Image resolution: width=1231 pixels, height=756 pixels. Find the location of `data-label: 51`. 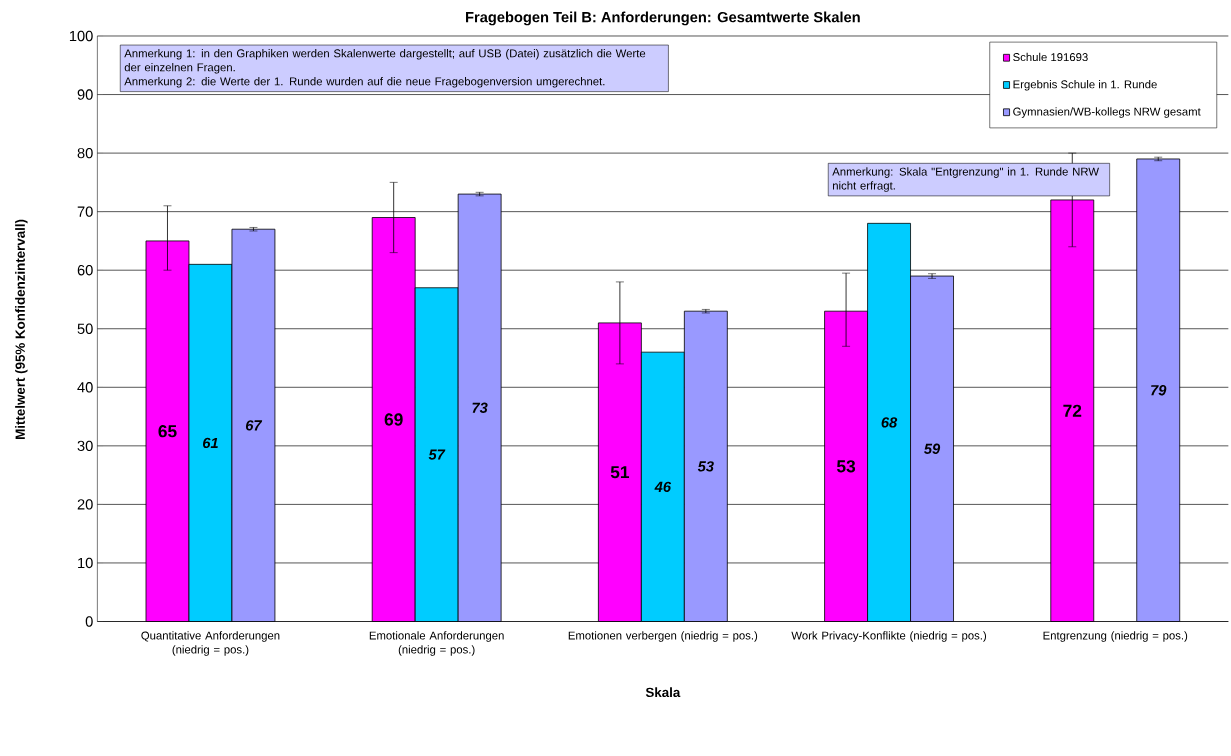

data-label: 51 is located at coordinates (620, 472).